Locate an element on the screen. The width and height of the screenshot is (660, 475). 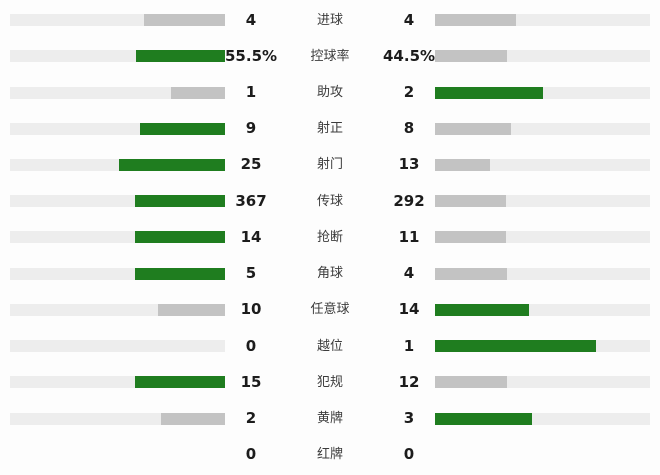
away-value: 1 is located at coordinates (409, 345).